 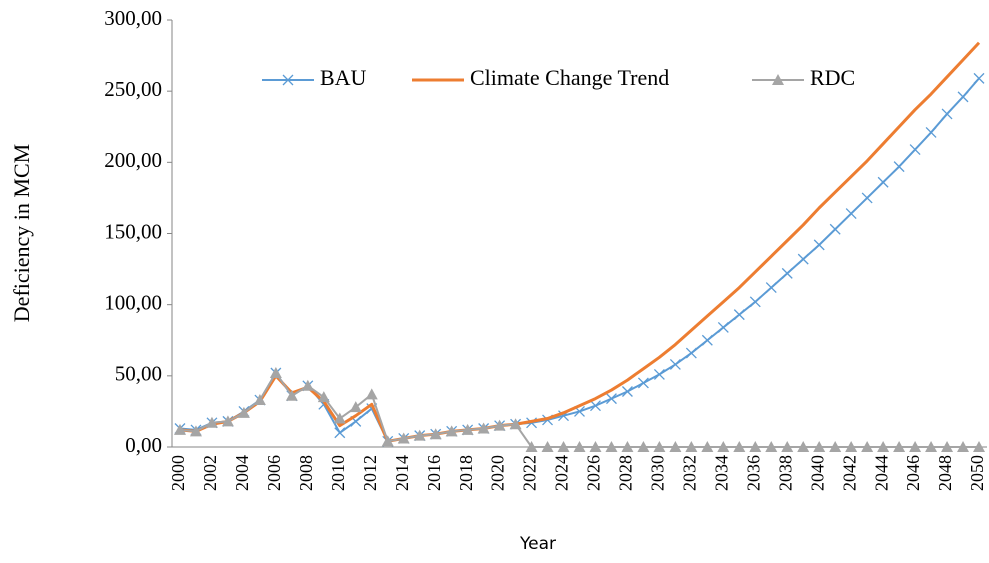 What do you see at coordinates (594, 473) in the screenshot?
I see `x-tick-label: 2026` at bounding box center [594, 473].